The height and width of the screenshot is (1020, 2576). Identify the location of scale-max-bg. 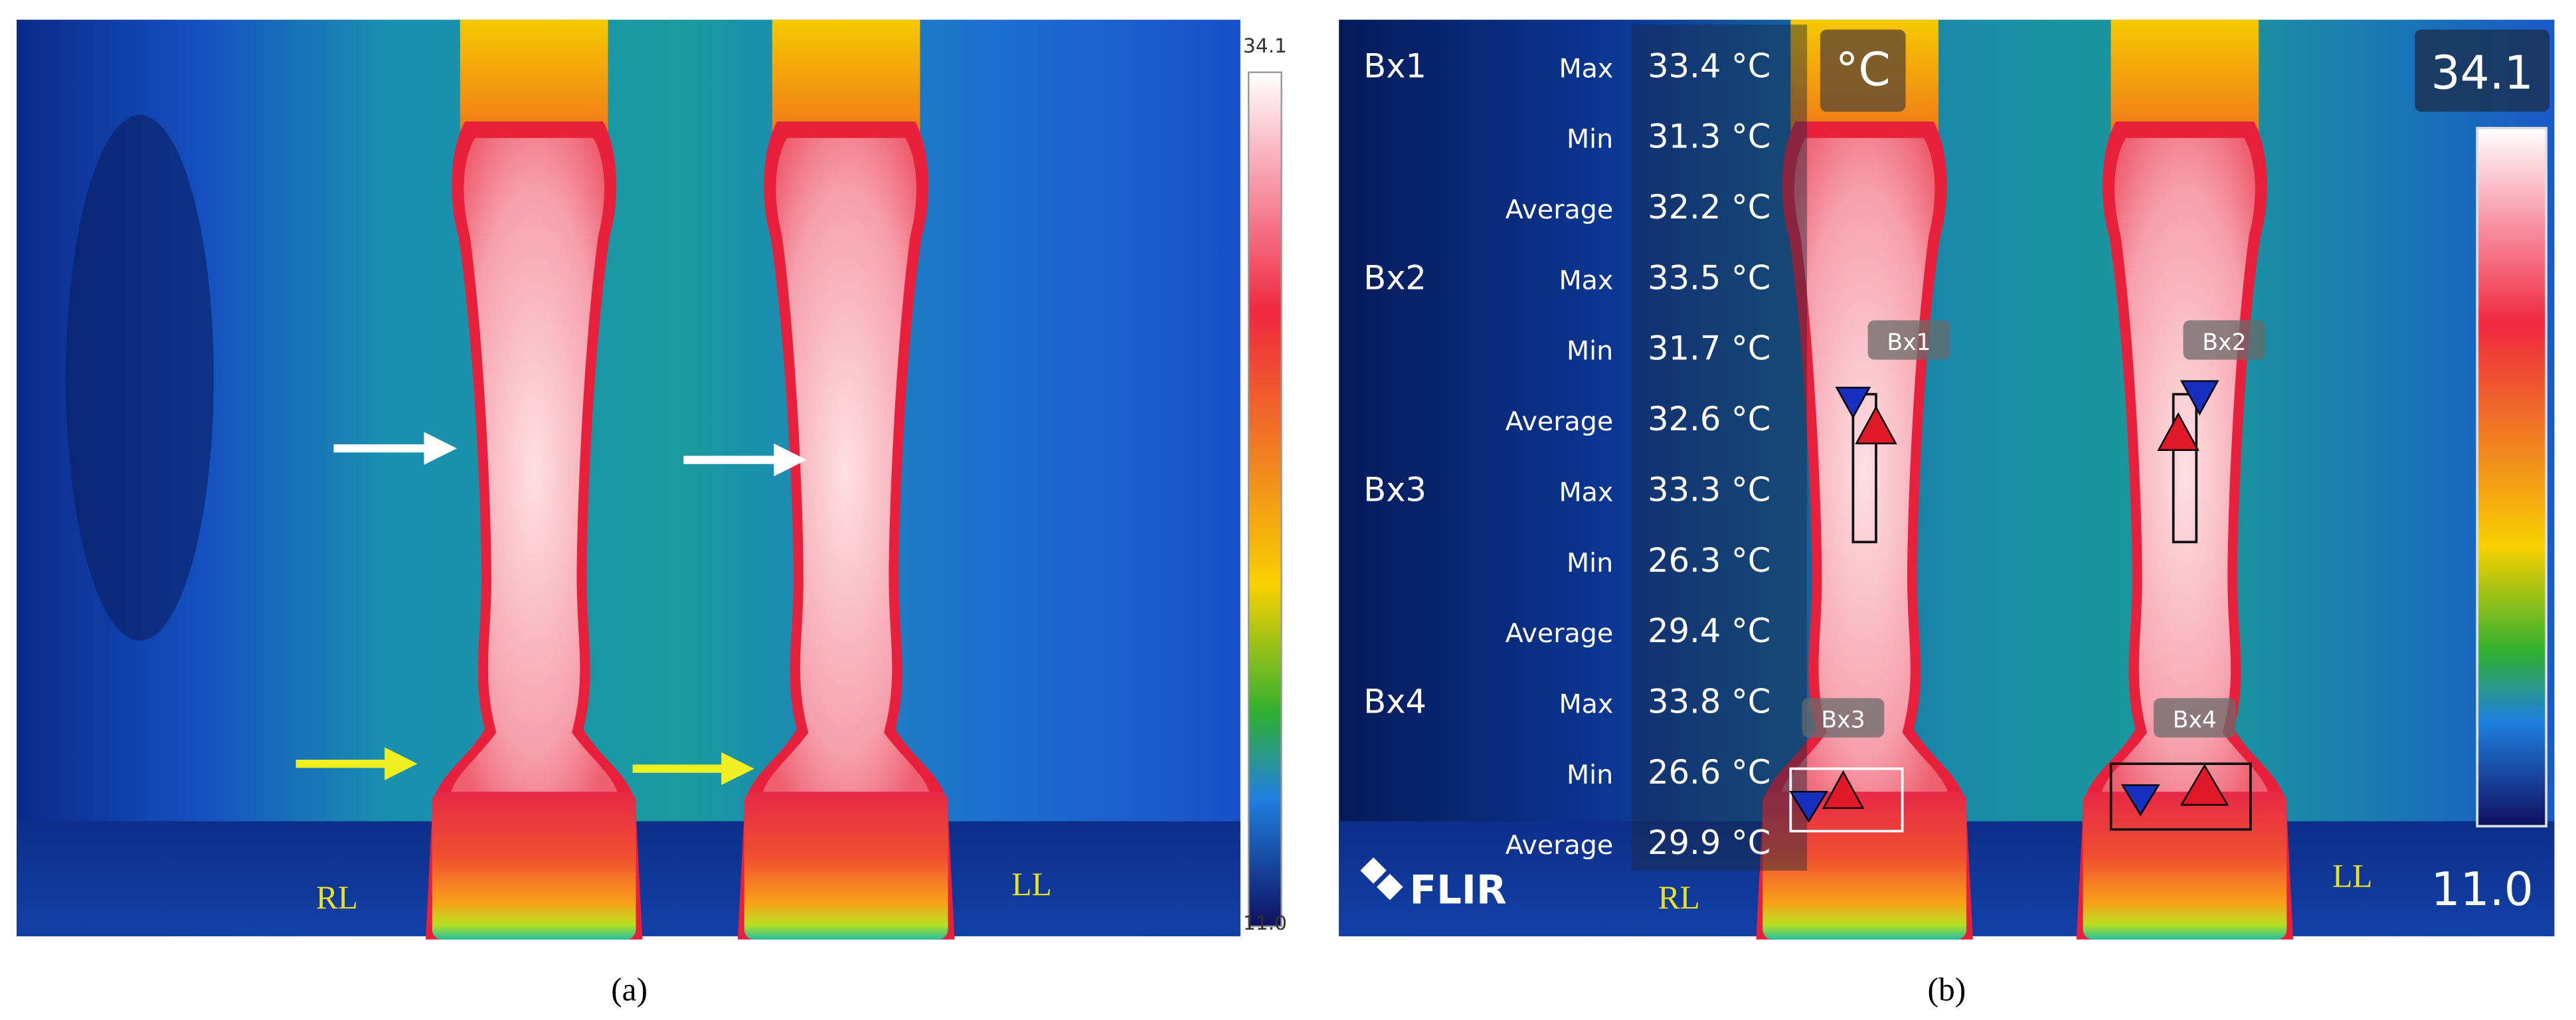
(2482, 70).